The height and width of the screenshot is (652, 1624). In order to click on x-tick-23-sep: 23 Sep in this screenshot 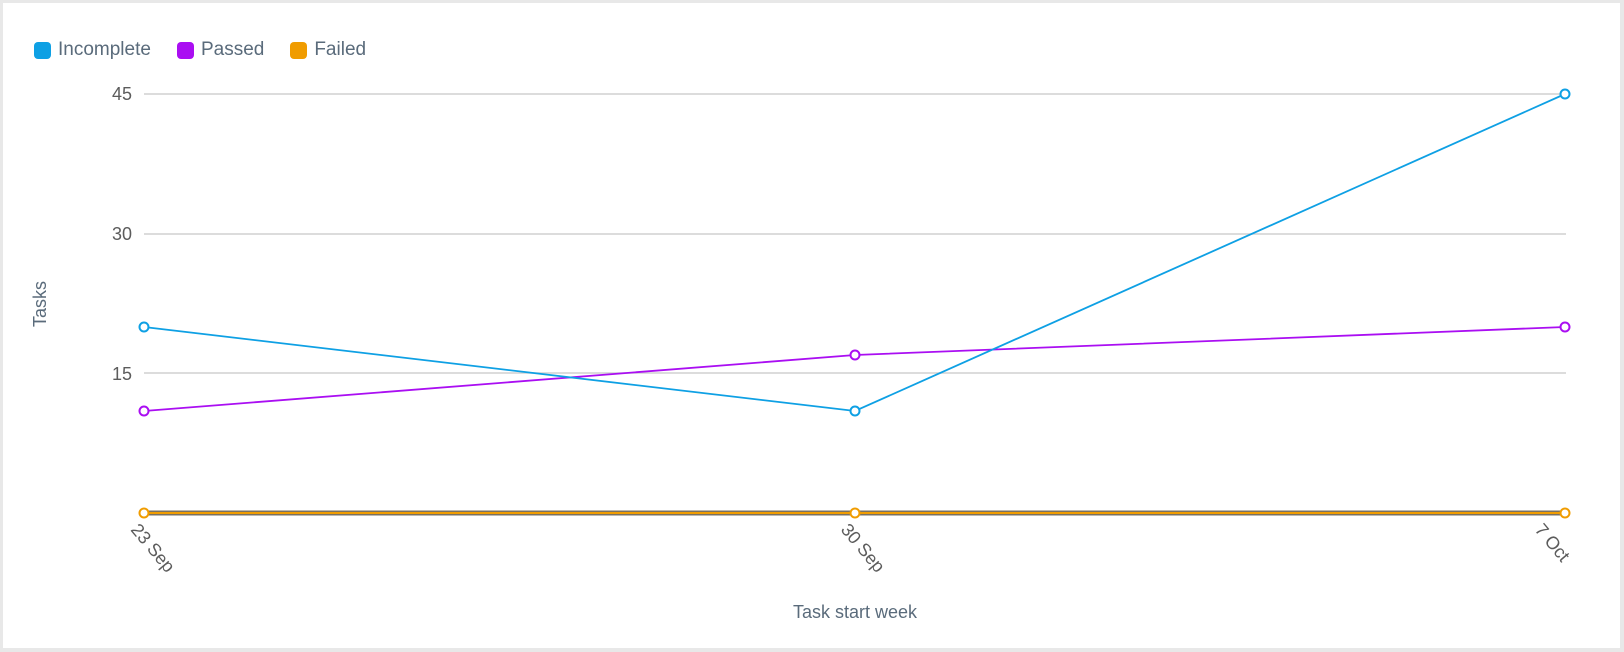, I will do `click(153, 548)`.